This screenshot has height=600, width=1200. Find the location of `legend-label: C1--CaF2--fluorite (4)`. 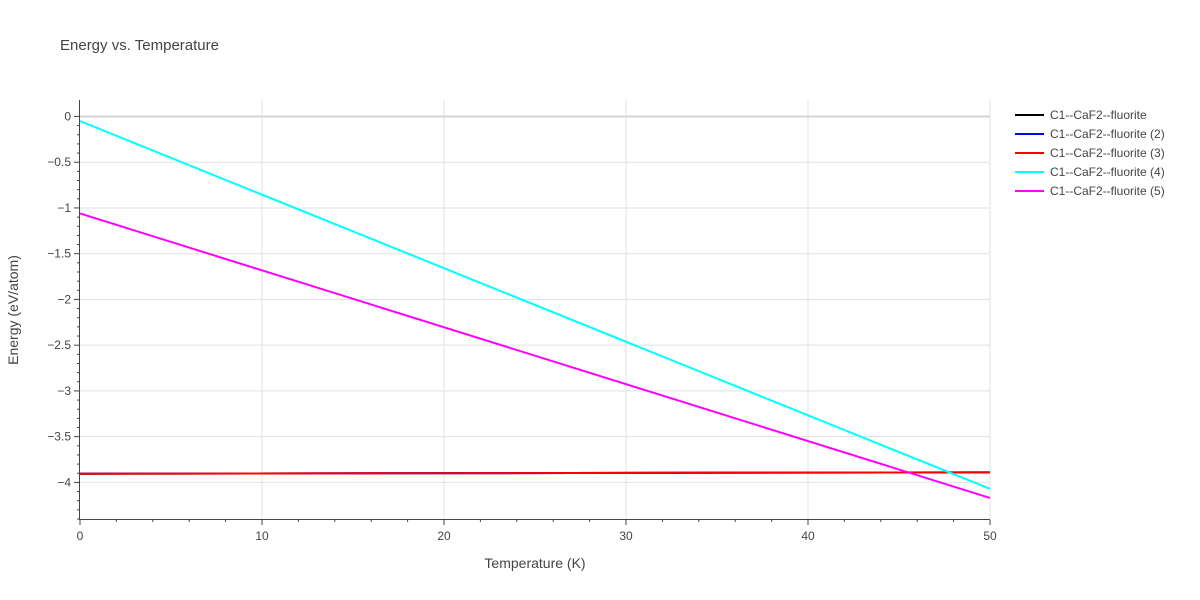

legend-label: C1--CaF2--fluorite (4) is located at coordinates (1107, 172).